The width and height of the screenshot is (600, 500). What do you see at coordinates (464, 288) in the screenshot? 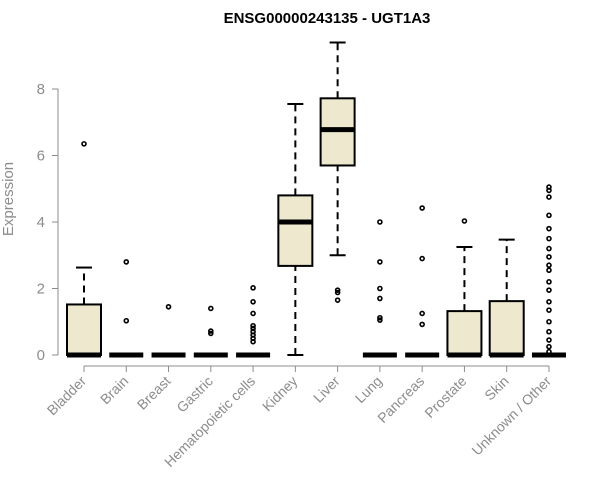
I see `box-prostate` at bounding box center [464, 288].